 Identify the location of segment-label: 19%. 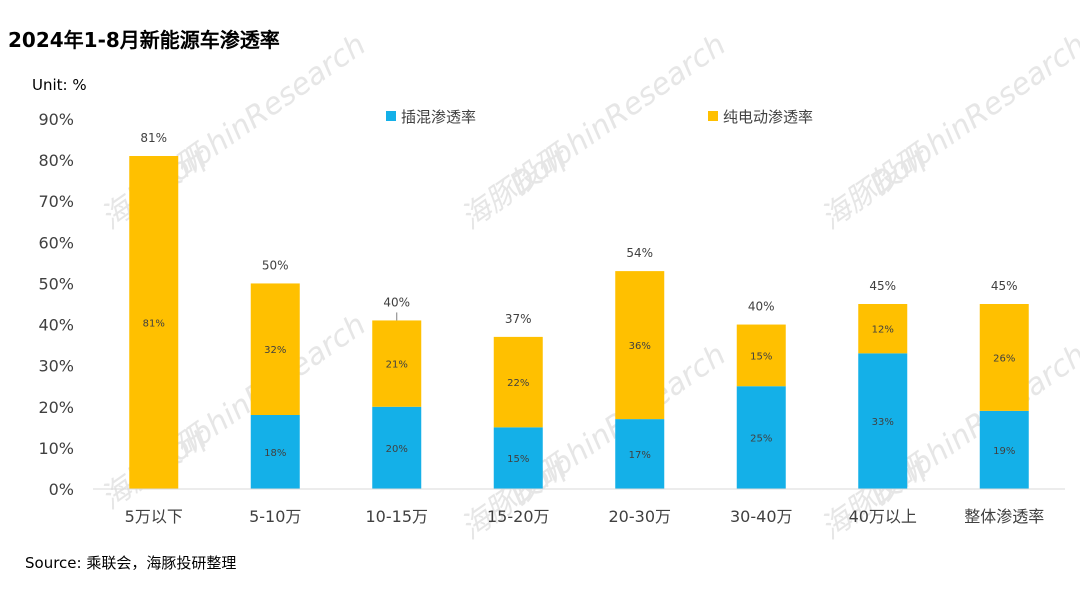
(1004, 451).